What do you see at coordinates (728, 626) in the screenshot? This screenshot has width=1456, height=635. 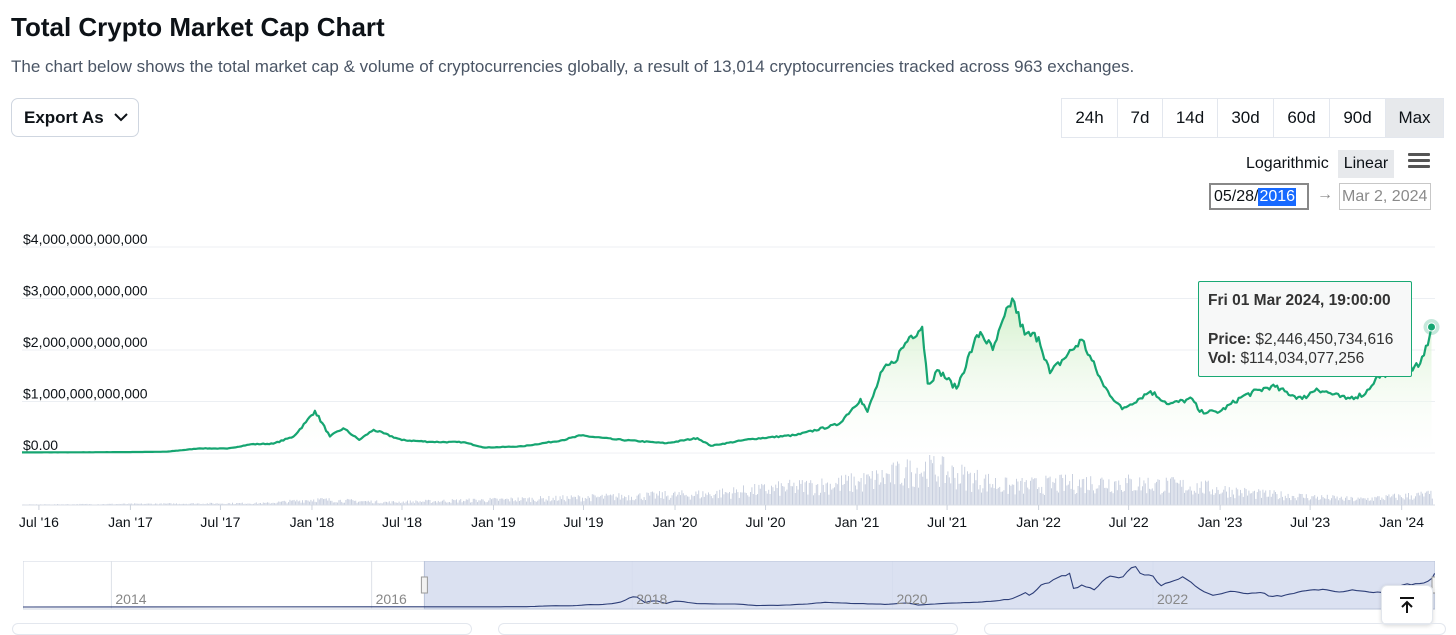 I see `bottom-cards` at bounding box center [728, 626].